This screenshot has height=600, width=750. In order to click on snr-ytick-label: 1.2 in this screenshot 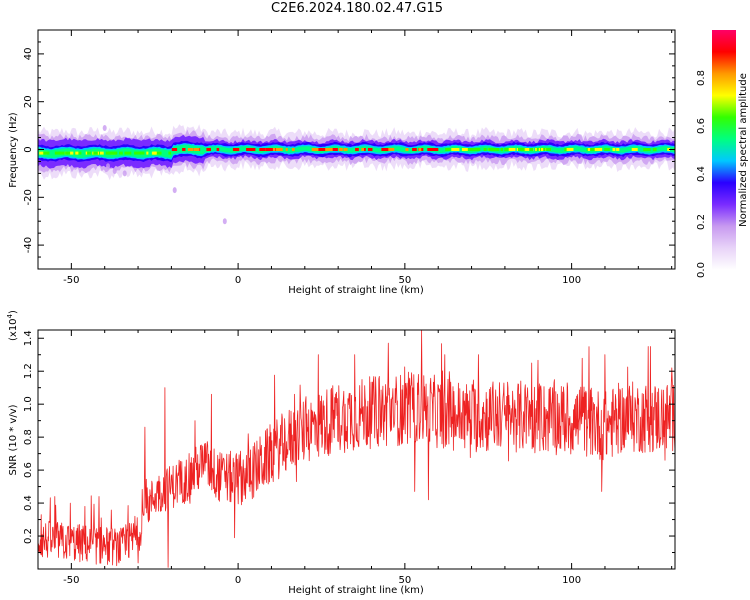, I will do `click(28, 371)`.